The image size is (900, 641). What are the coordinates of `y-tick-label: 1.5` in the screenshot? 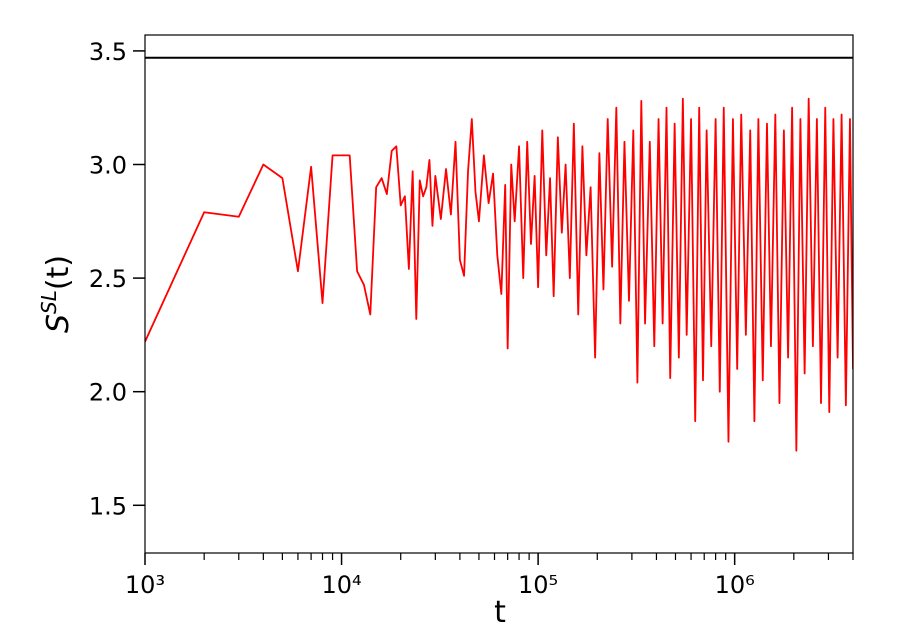 It's located at (108, 506).